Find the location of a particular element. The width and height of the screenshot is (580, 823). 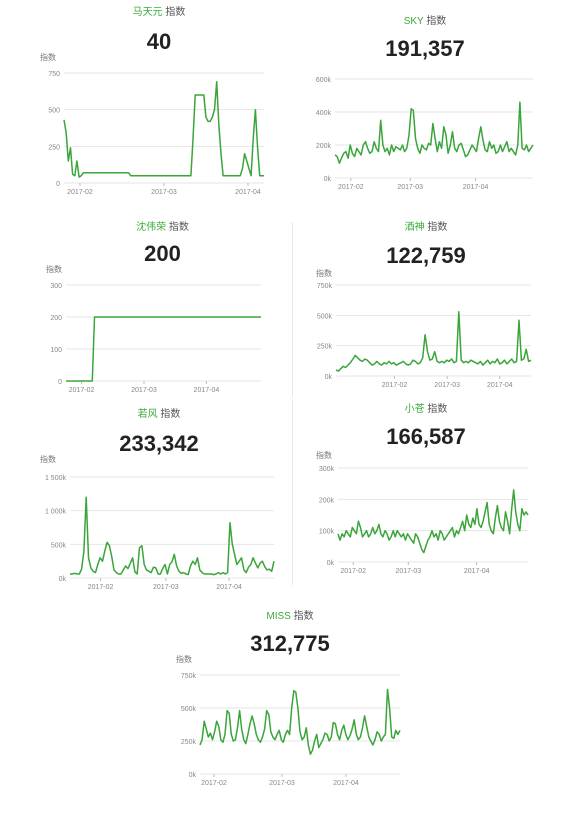

index-value: 191,357 is located at coordinates (425, 48).